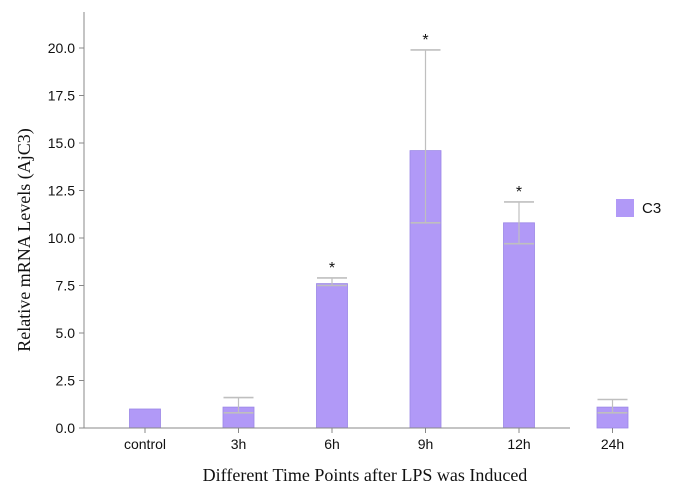  Describe the element at coordinates (239, 444) in the screenshot. I see `x-tick-label-3h: 3h` at that location.